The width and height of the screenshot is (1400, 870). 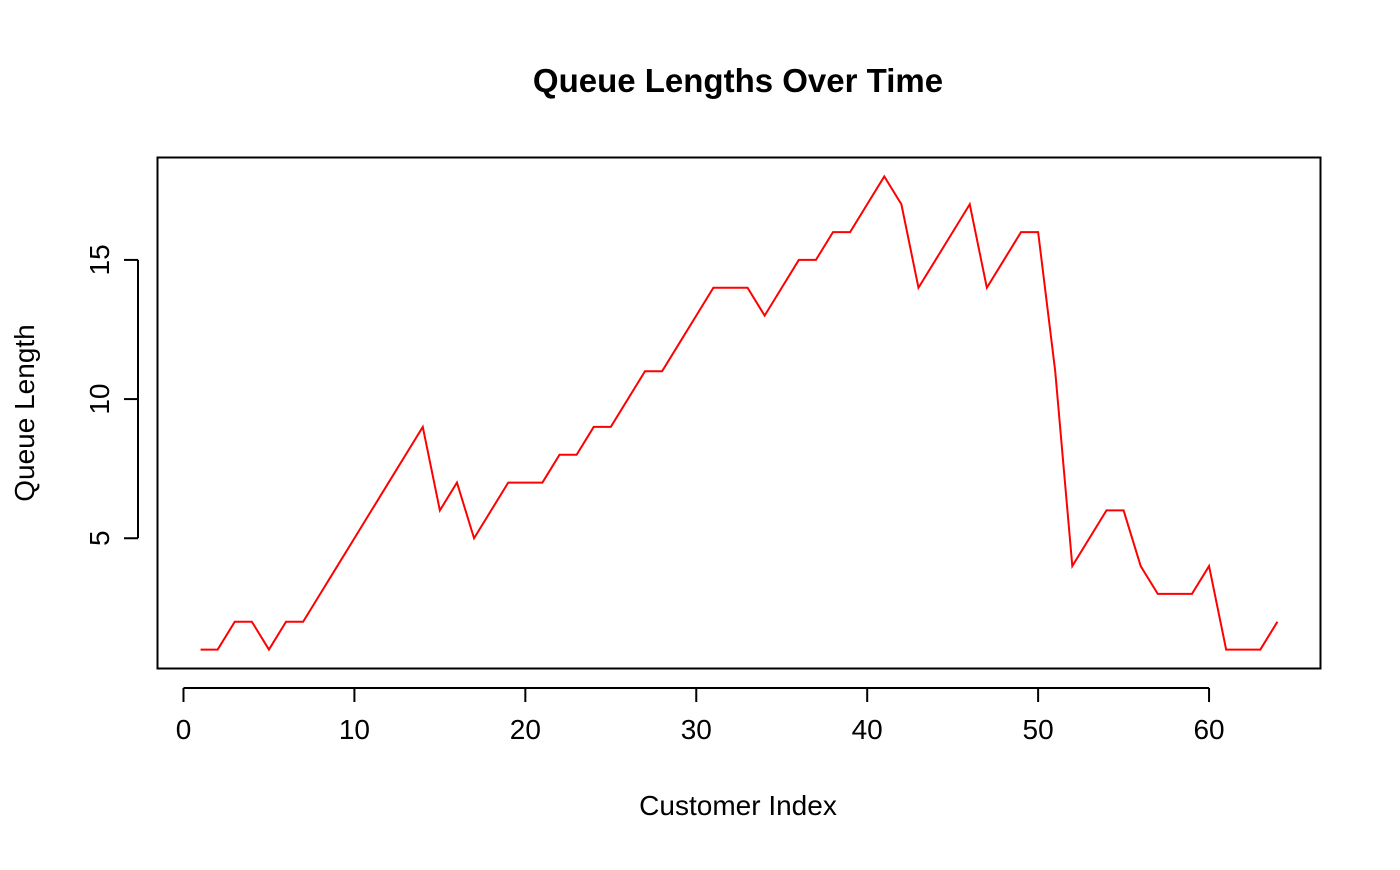 I want to click on x-tick-label: 20, so click(x=525, y=729).